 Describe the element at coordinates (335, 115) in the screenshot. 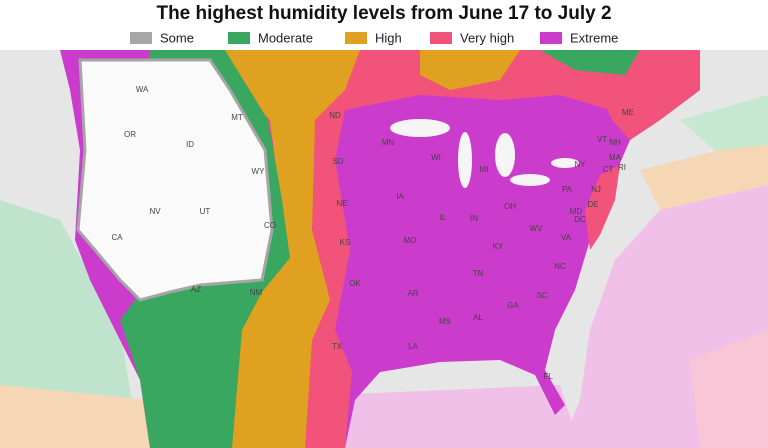

I see `state-label: ND` at that location.